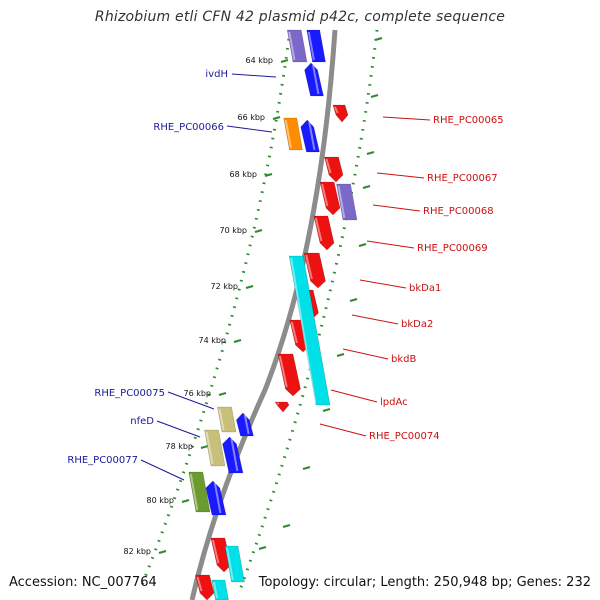  What do you see at coordinates (462, 178) in the screenshot?
I see `gene-label-rhe_pc00067: RHE_PC00067` at bounding box center [462, 178].